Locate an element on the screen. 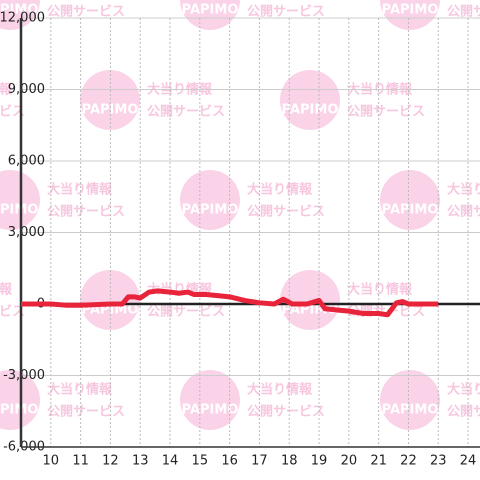  x-tick-label: 20 is located at coordinates (349, 461).